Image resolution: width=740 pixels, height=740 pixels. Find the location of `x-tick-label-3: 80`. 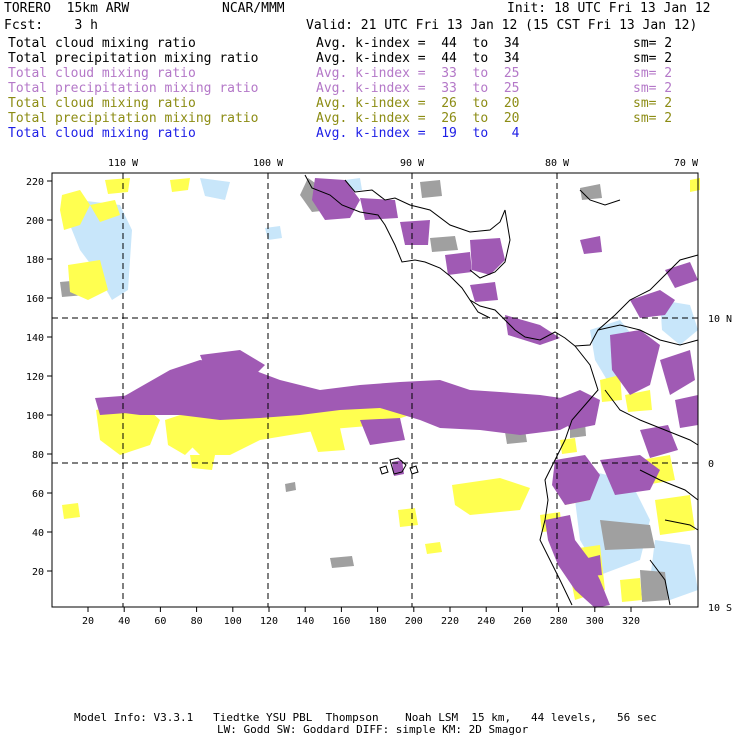

x-tick-label-3: 80 is located at coordinates (197, 621).